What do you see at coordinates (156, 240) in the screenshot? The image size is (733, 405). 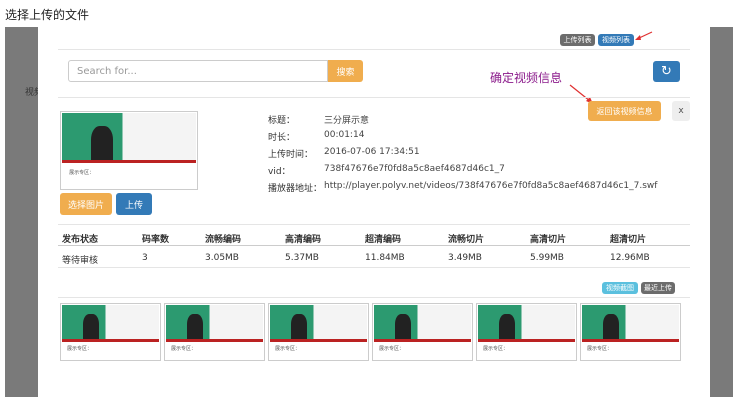 I see `col-header: 码率数` at bounding box center [156, 240].